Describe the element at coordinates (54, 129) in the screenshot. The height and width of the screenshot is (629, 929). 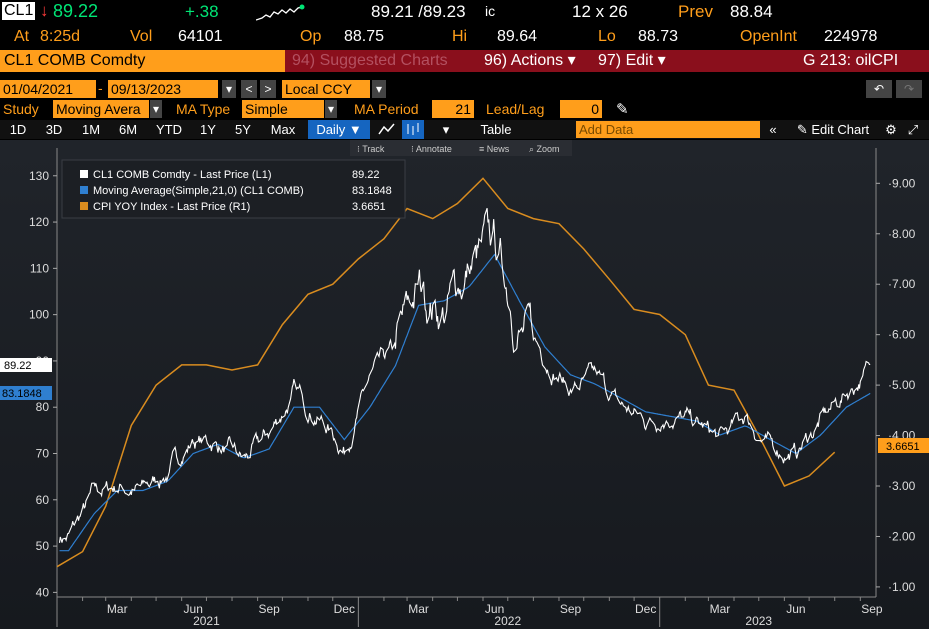
I see `range-3d: 3D` at that location.